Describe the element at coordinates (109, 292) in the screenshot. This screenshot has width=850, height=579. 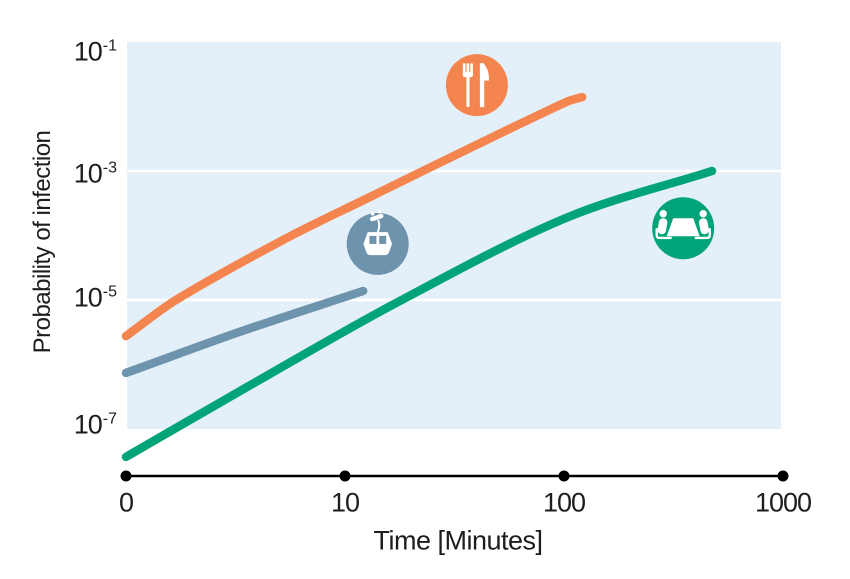
I see `y-tick-exponent: -5` at that location.